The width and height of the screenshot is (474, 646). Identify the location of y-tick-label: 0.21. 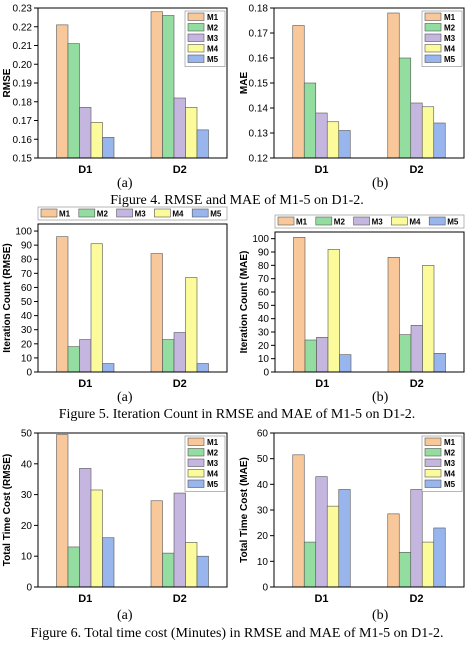
(23, 46).